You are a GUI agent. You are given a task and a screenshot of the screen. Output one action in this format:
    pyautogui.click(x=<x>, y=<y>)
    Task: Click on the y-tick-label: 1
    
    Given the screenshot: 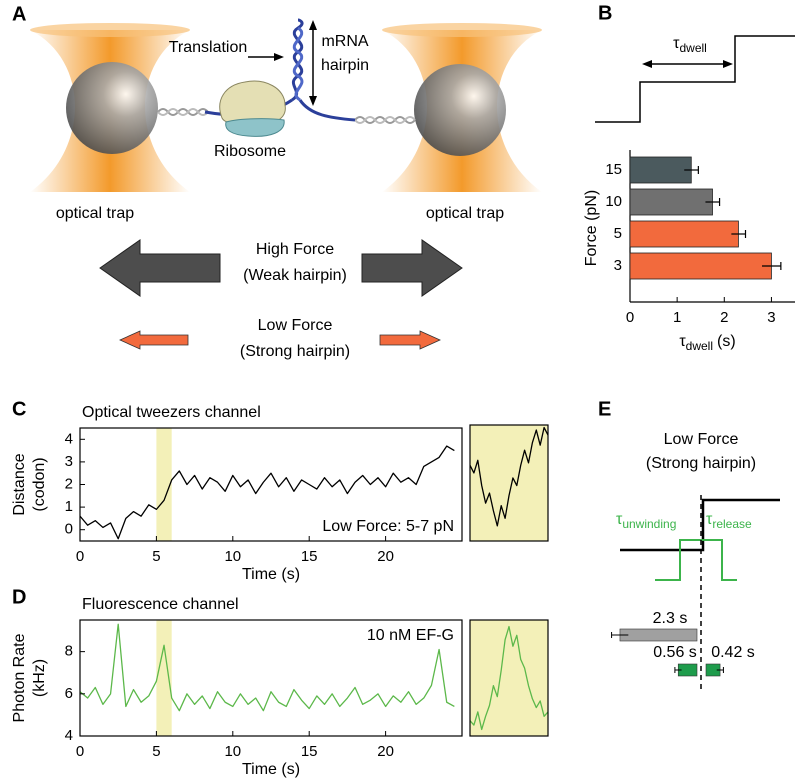 What is the action you would take?
    pyautogui.click(x=69, y=506)
    